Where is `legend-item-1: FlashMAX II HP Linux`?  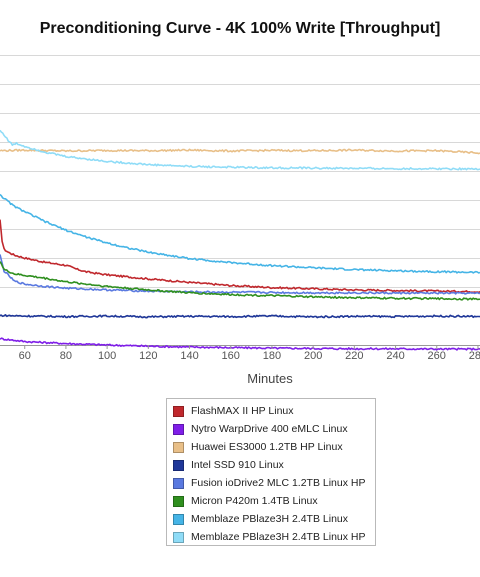 legend-item-1: FlashMAX II HP Linux is located at coordinates (274, 411).